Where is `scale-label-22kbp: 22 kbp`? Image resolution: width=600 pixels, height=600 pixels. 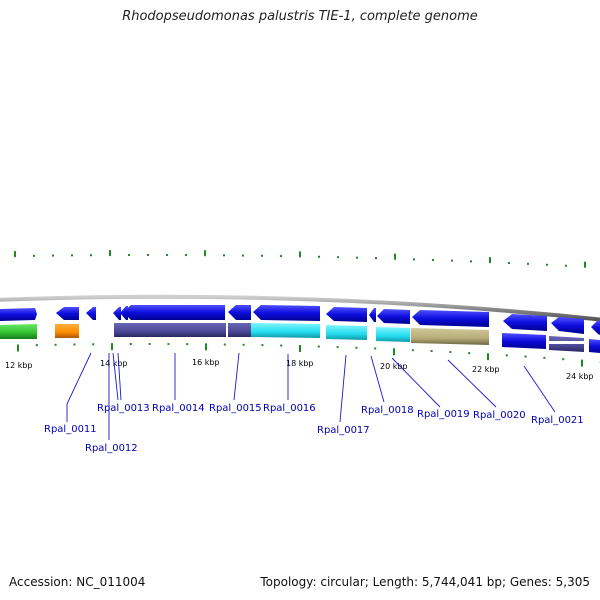
scale-label-22kbp: 22 kbp is located at coordinates (486, 369).